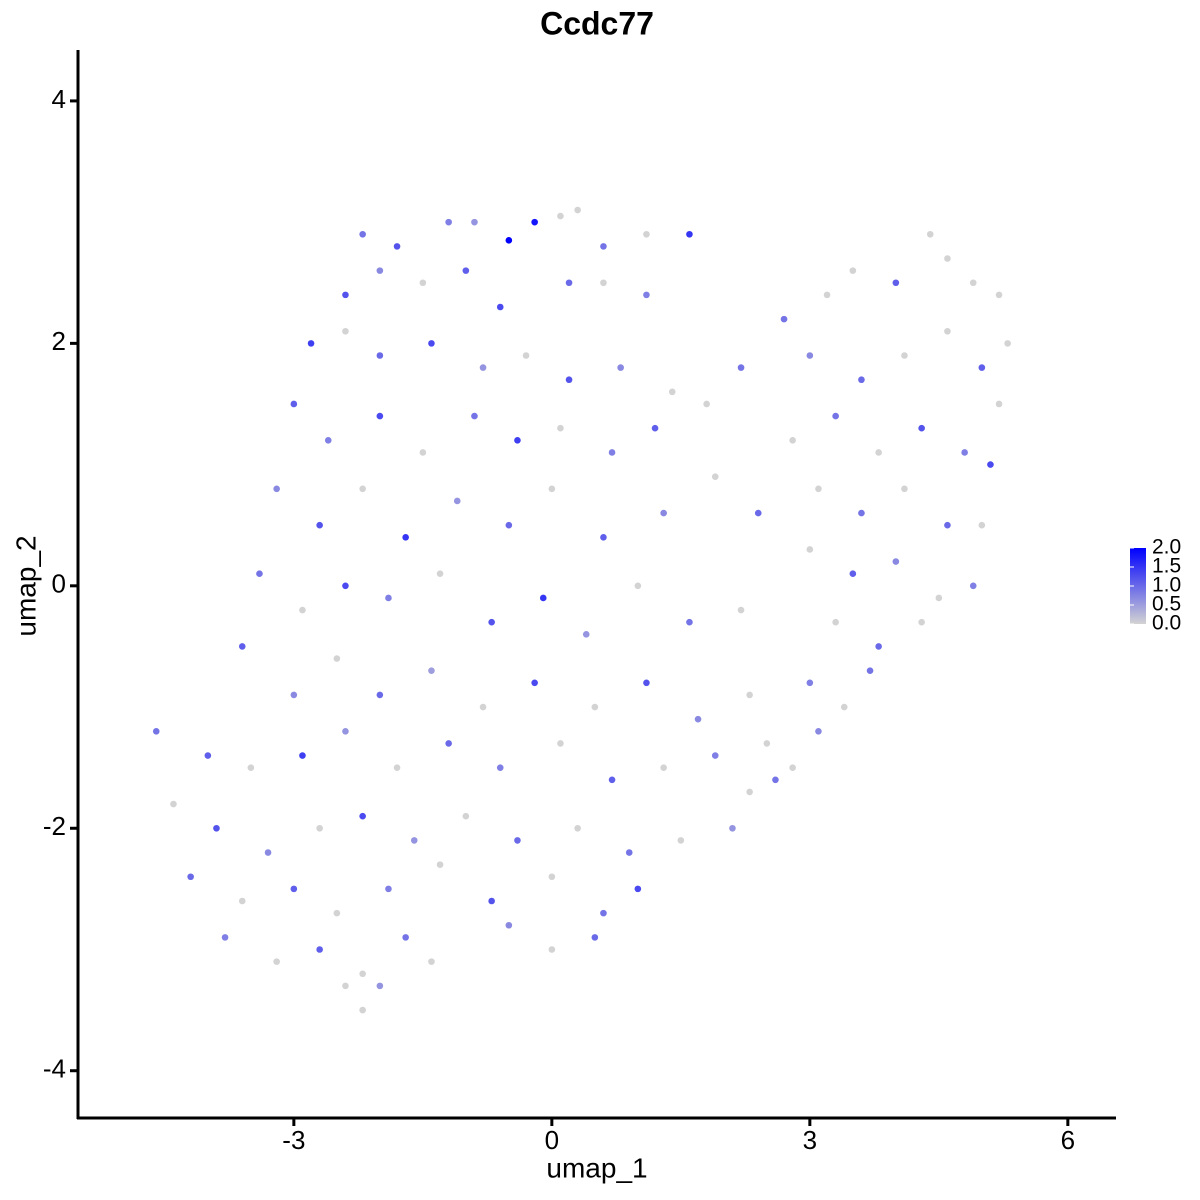 Image resolution: width=1200 pixels, height=1200 pixels. What do you see at coordinates (54, 826) in the screenshot?
I see `y-tick-label: -2` at bounding box center [54, 826].